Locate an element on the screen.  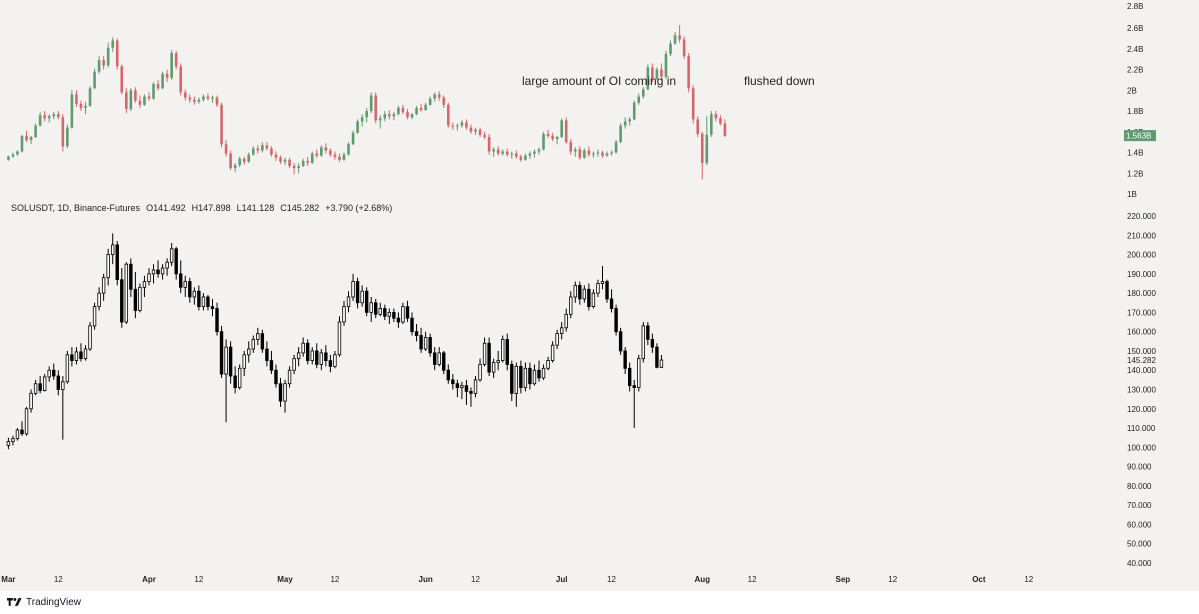
oi-y-tick-top: 2.8B is located at coordinates (1135, 6).